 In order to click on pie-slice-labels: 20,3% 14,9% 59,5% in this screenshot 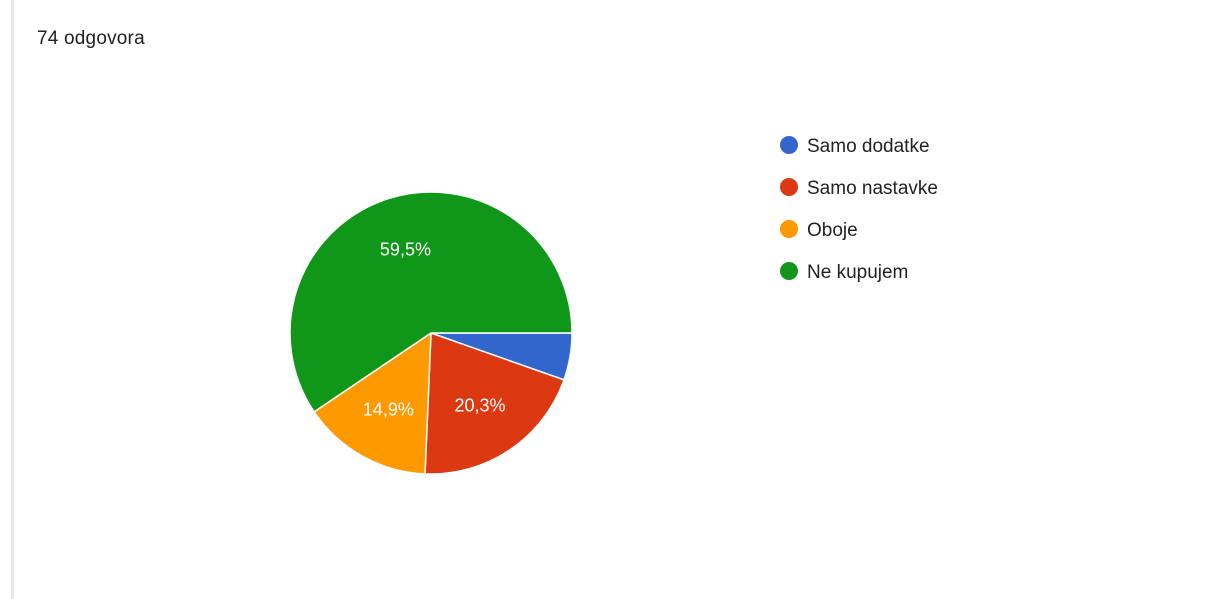, I will do `click(434, 329)`.